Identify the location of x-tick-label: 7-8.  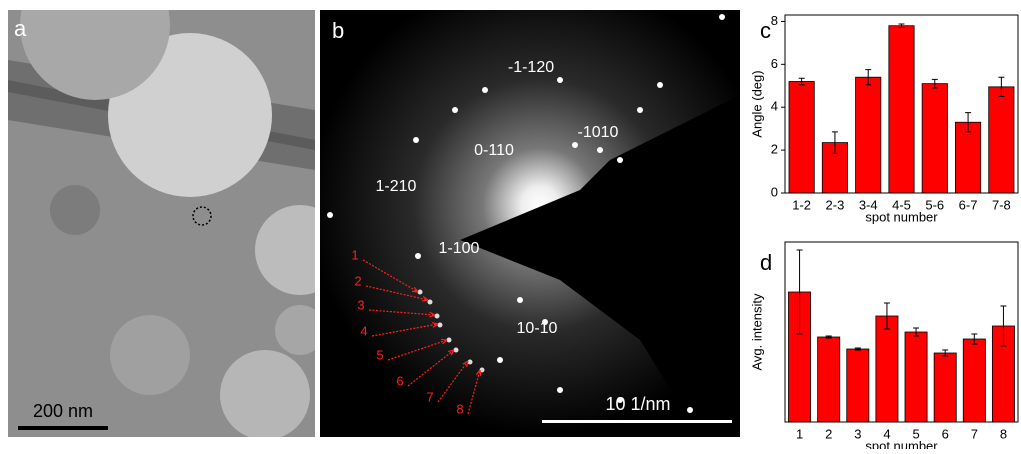
(1001, 204).